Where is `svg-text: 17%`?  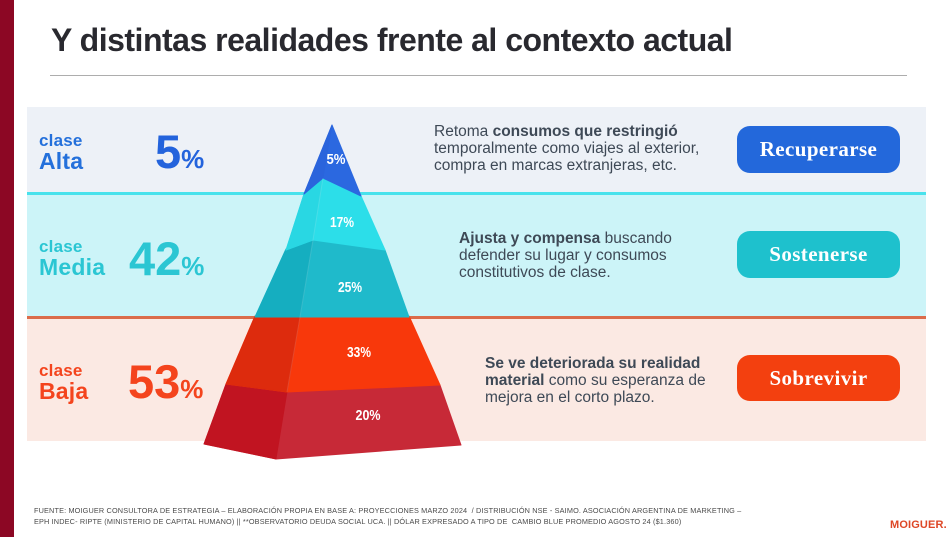
svg-text: 17% is located at coordinates (342, 223).